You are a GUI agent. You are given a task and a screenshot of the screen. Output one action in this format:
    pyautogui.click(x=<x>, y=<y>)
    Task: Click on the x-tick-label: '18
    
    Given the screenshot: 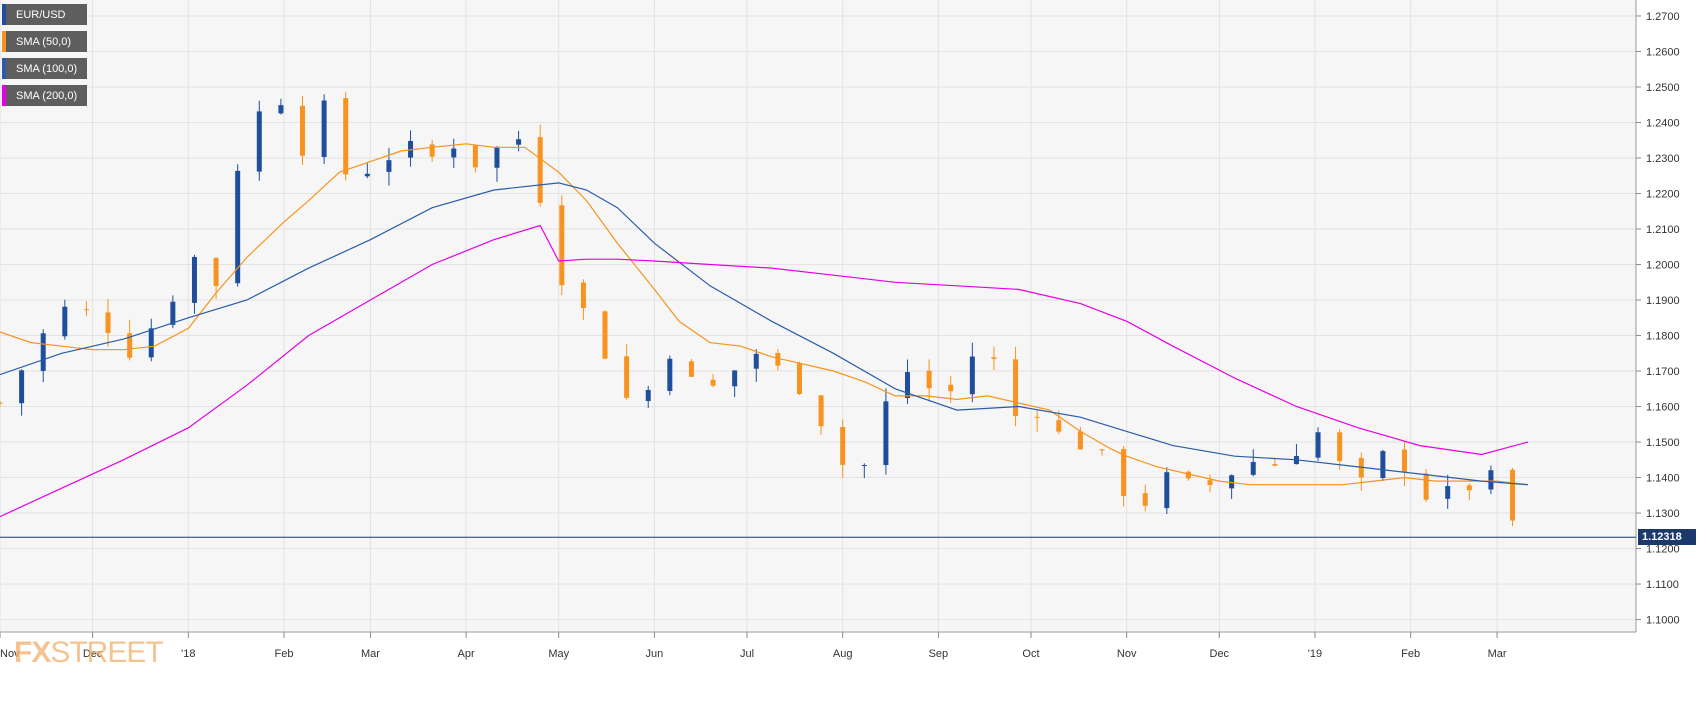 What is the action you would take?
    pyautogui.click(x=188, y=654)
    